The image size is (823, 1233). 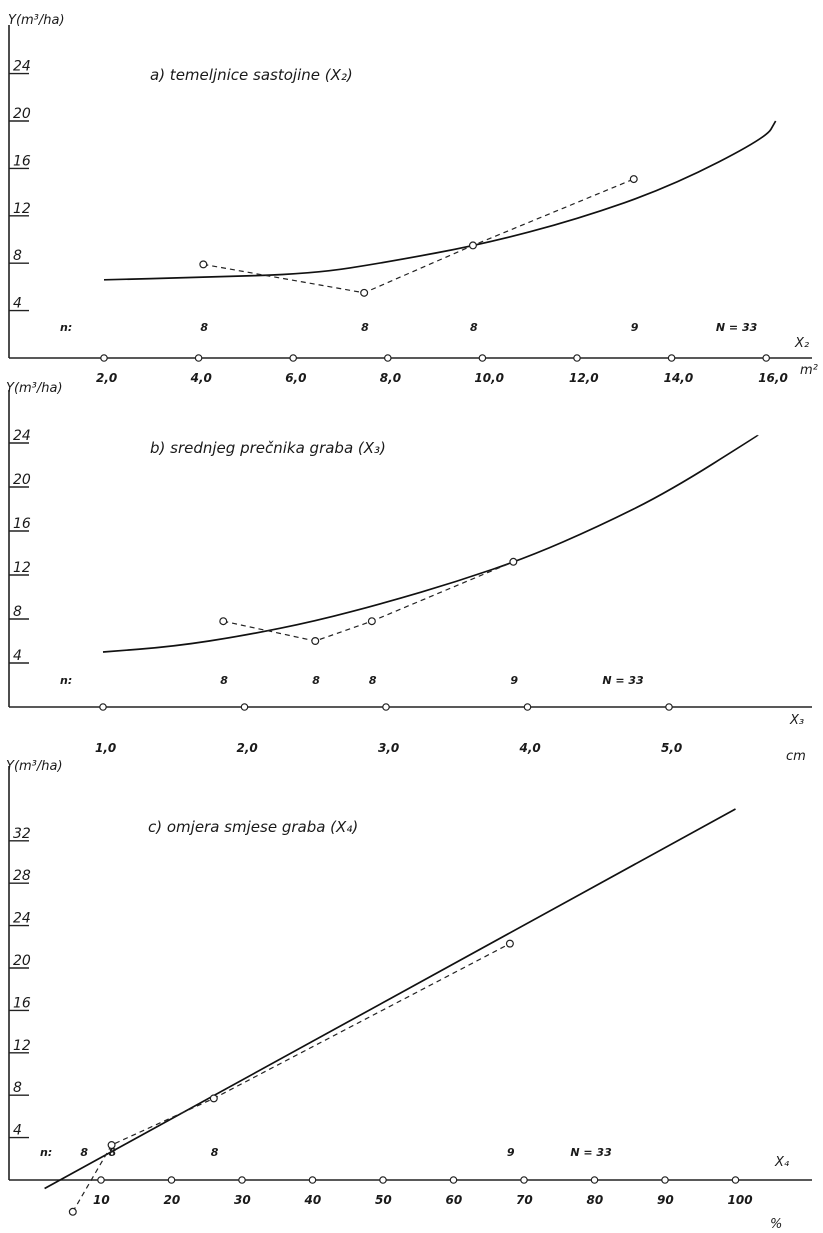 What do you see at coordinates (251, 75) in the screenshot?
I see `chart-title: a) temeljnice sastojine (X₂)` at bounding box center [251, 75].